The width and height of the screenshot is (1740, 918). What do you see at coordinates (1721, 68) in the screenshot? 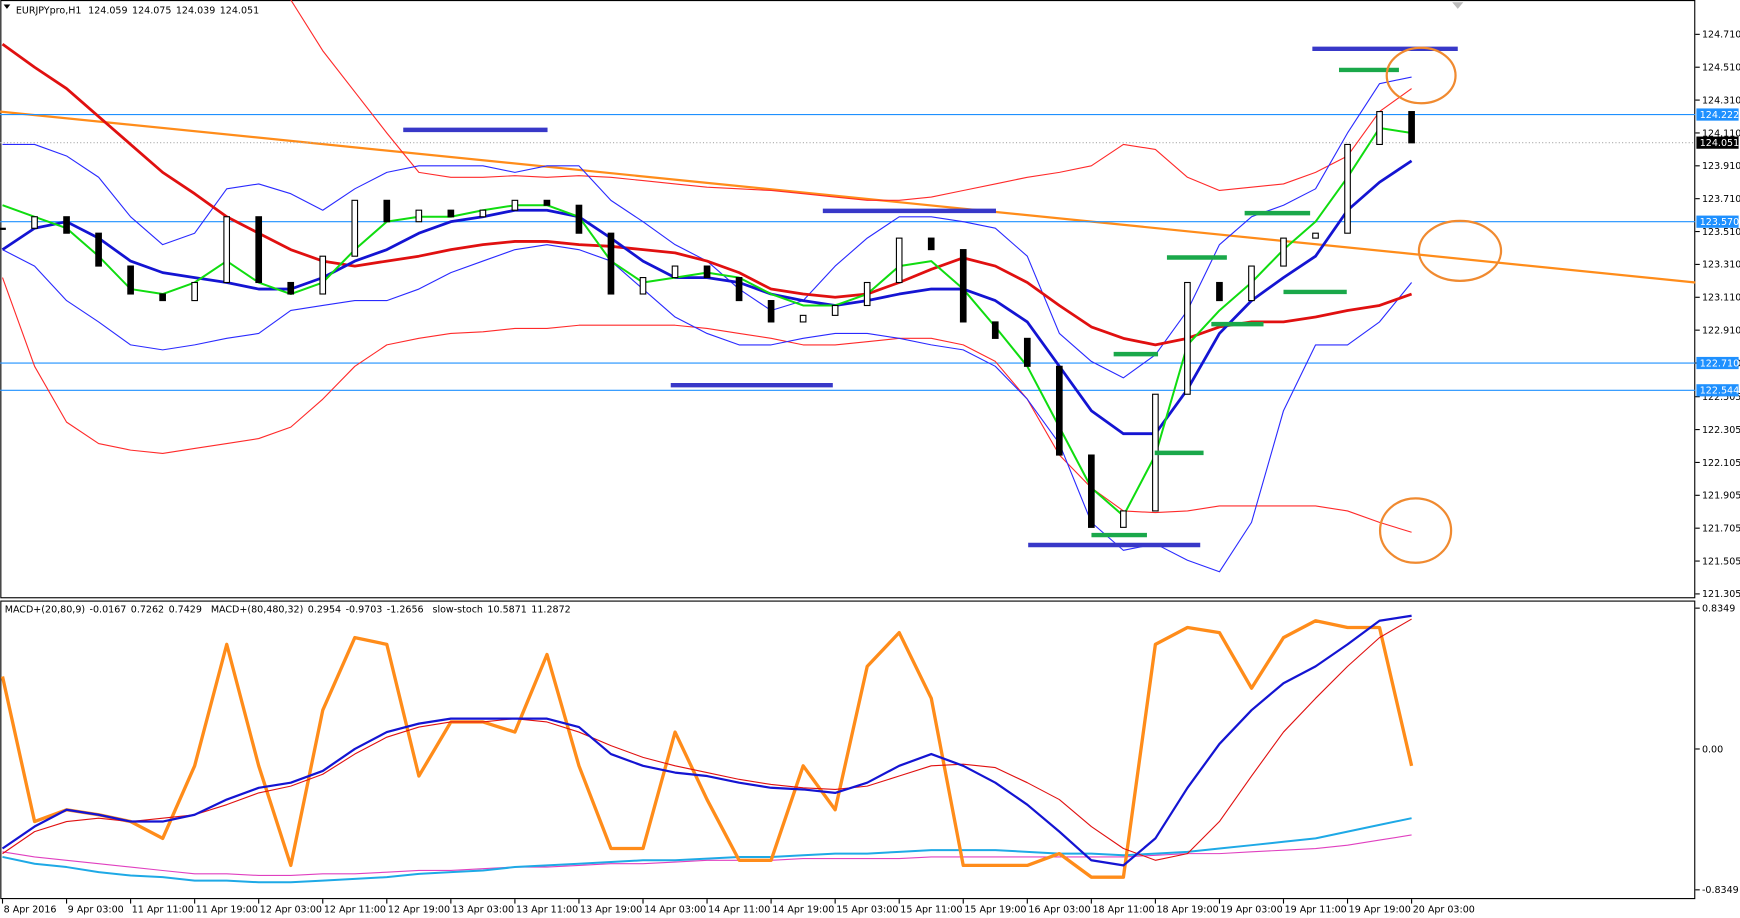
I see `y-tick-label: 124.510` at bounding box center [1721, 68].